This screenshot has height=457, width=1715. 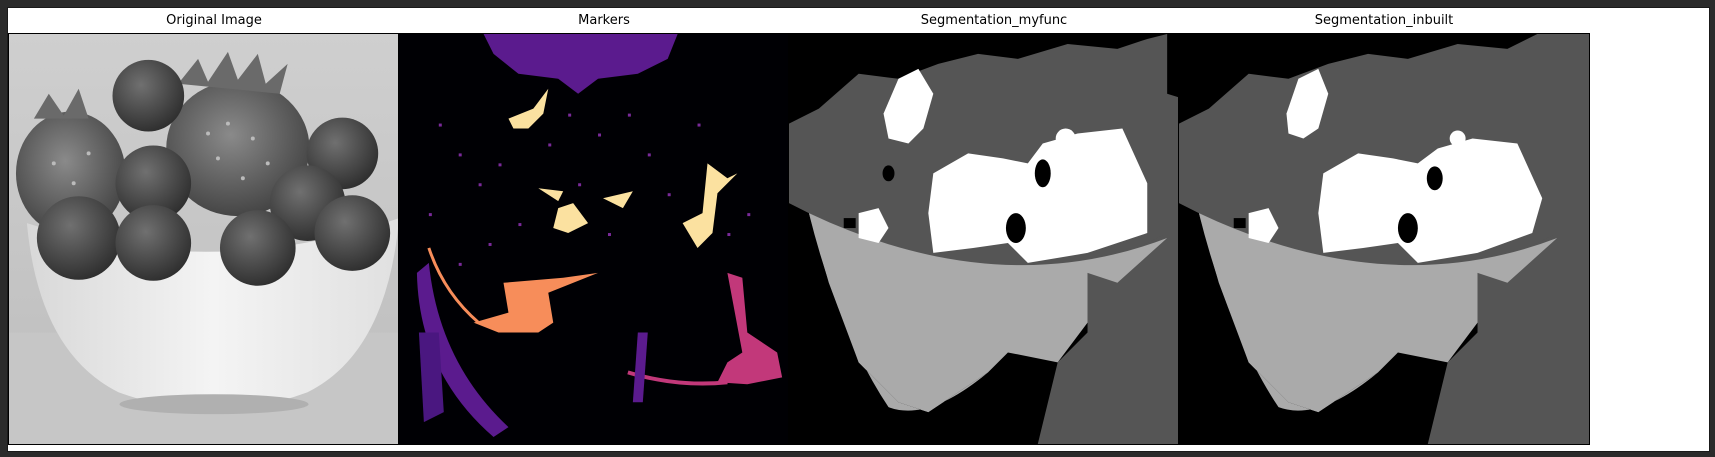 What do you see at coordinates (214, 20) in the screenshot?
I see `panel-title: Original Image` at bounding box center [214, 20].